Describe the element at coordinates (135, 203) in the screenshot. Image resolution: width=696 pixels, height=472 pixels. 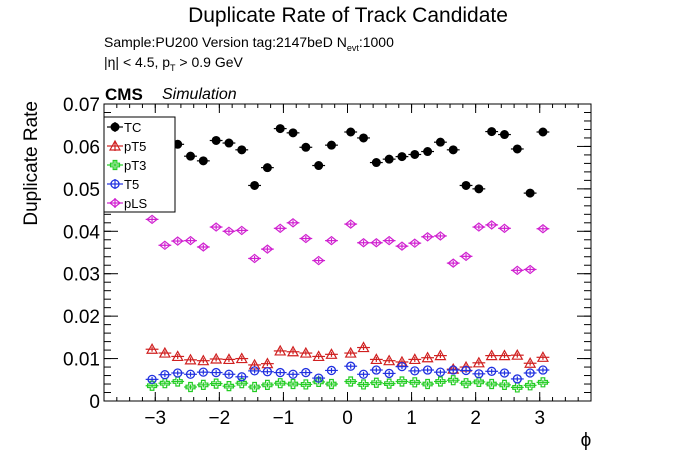
I see `legend-label-pls: pLS` at that location.